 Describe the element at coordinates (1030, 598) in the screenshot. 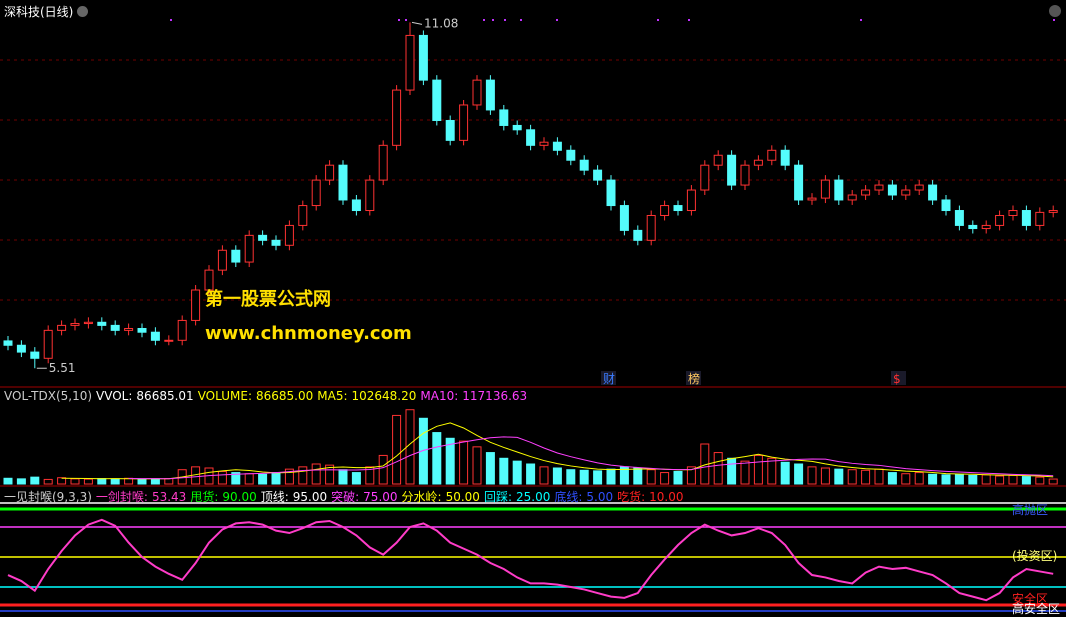

I see `zone-label: 安全区` at that location.